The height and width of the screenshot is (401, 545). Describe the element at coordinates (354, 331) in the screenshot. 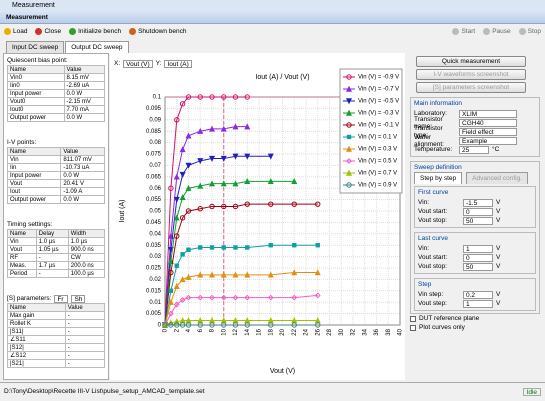

I see `x-tick-label: 32` at that location.